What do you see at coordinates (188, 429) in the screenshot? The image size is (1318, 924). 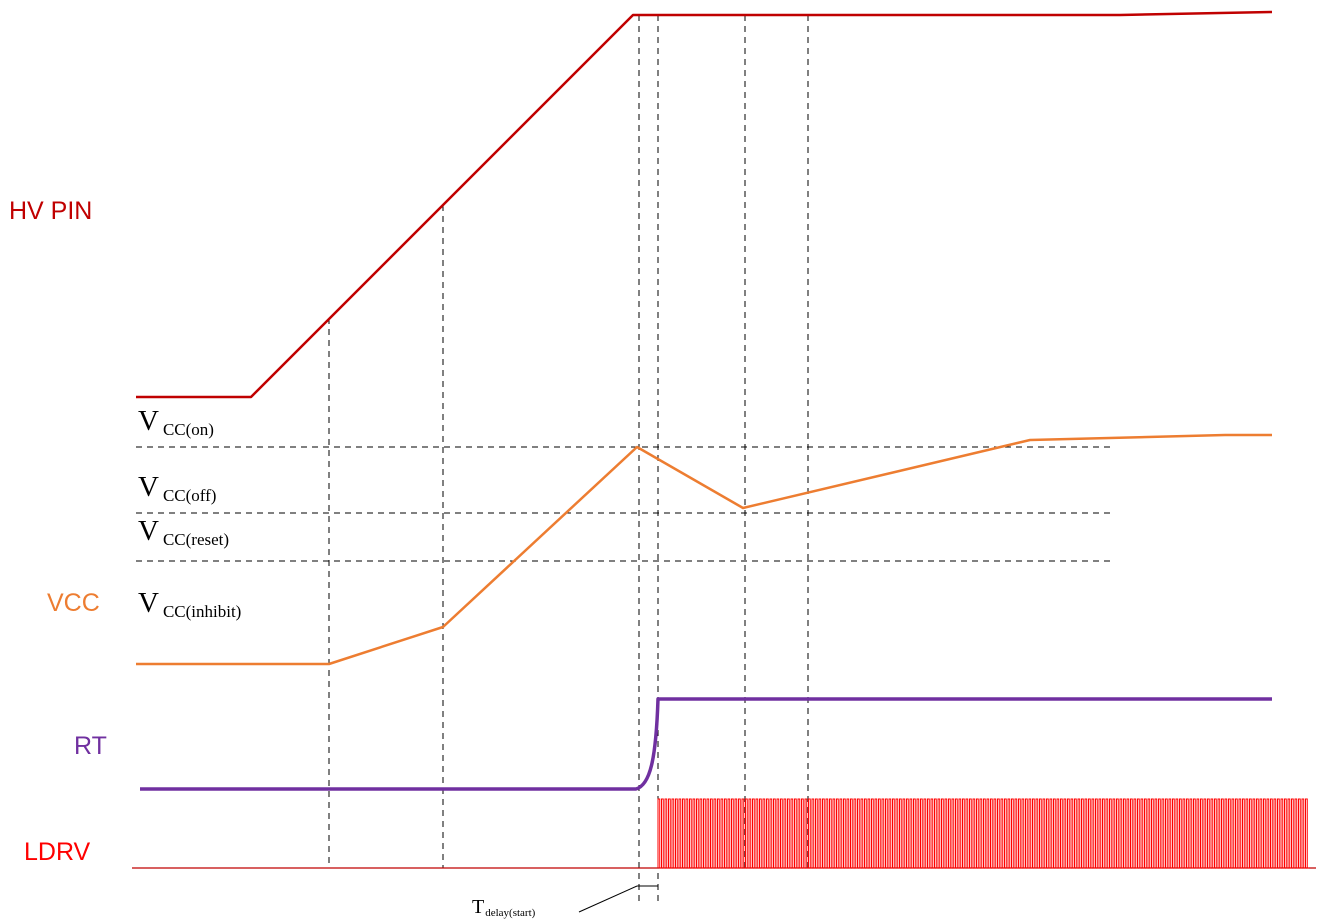 I see `vcc-on-sub: CC(on)` at bounding box center [188, 429].